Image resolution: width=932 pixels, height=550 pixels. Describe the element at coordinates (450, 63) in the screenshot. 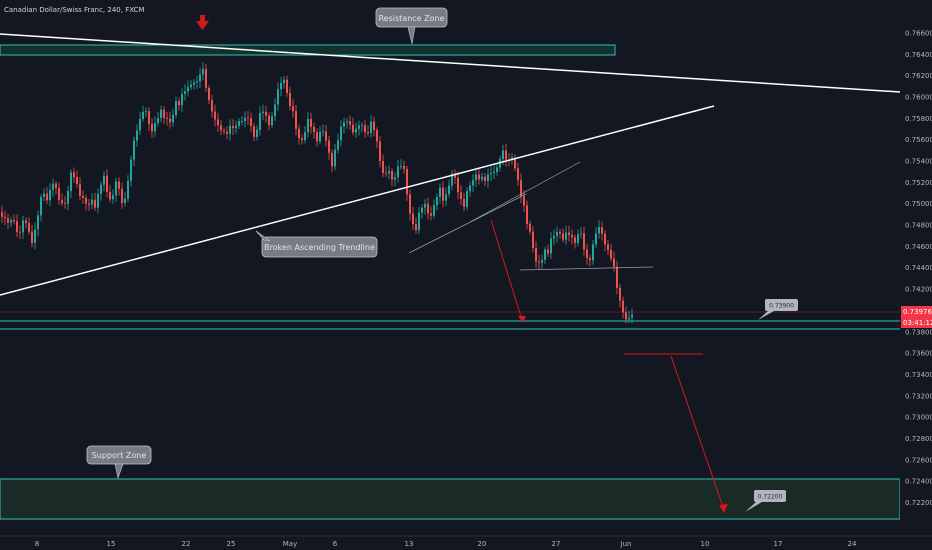

I see `descending-trendline` at that location.